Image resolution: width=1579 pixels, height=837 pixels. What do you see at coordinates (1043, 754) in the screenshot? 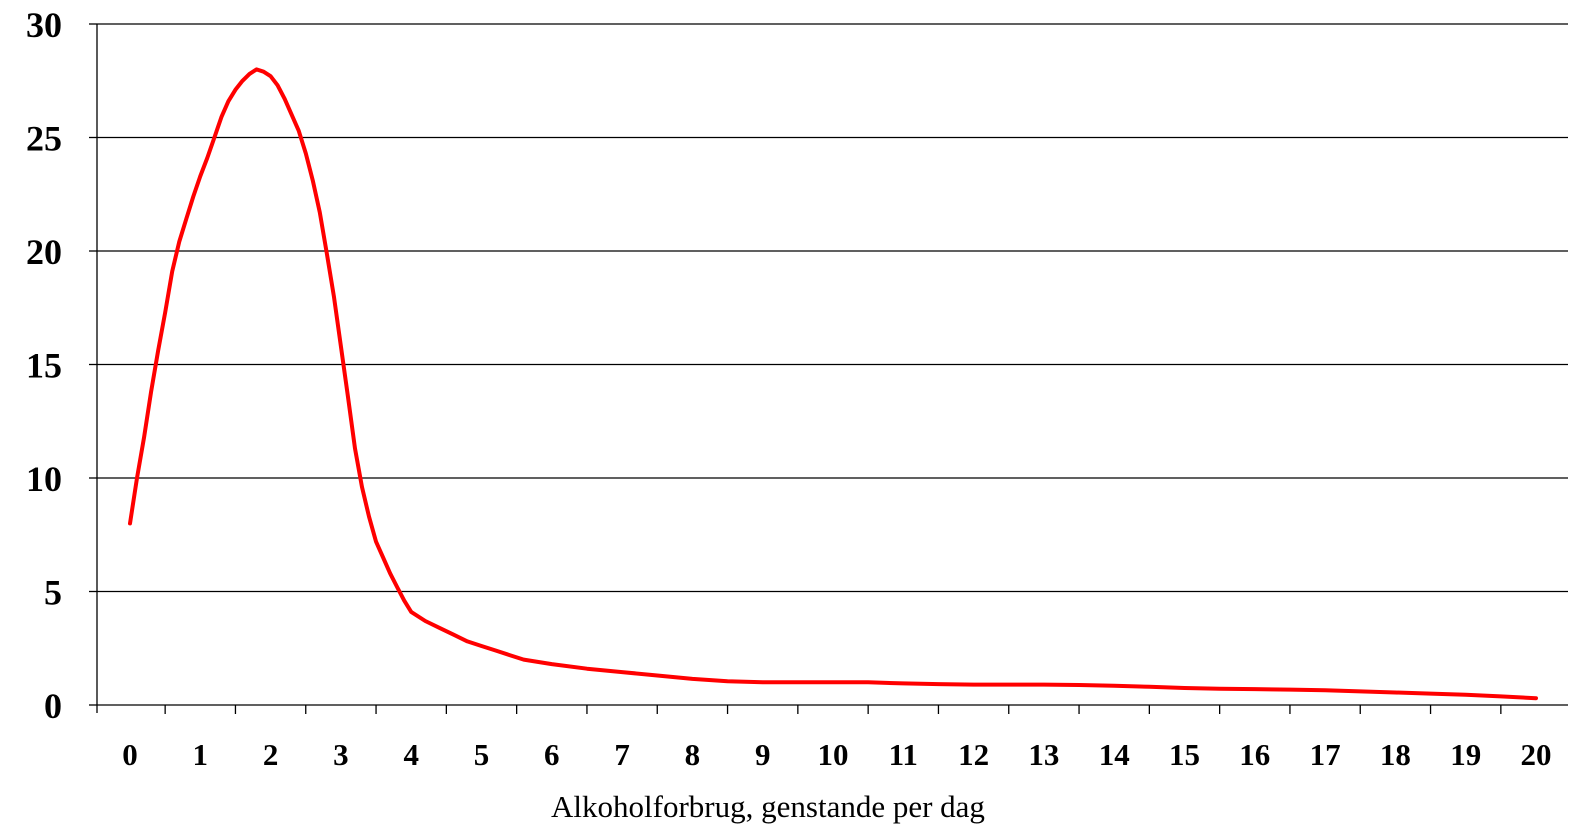
I see `x-tick-label: 13` at bounding box center [1043, 754].